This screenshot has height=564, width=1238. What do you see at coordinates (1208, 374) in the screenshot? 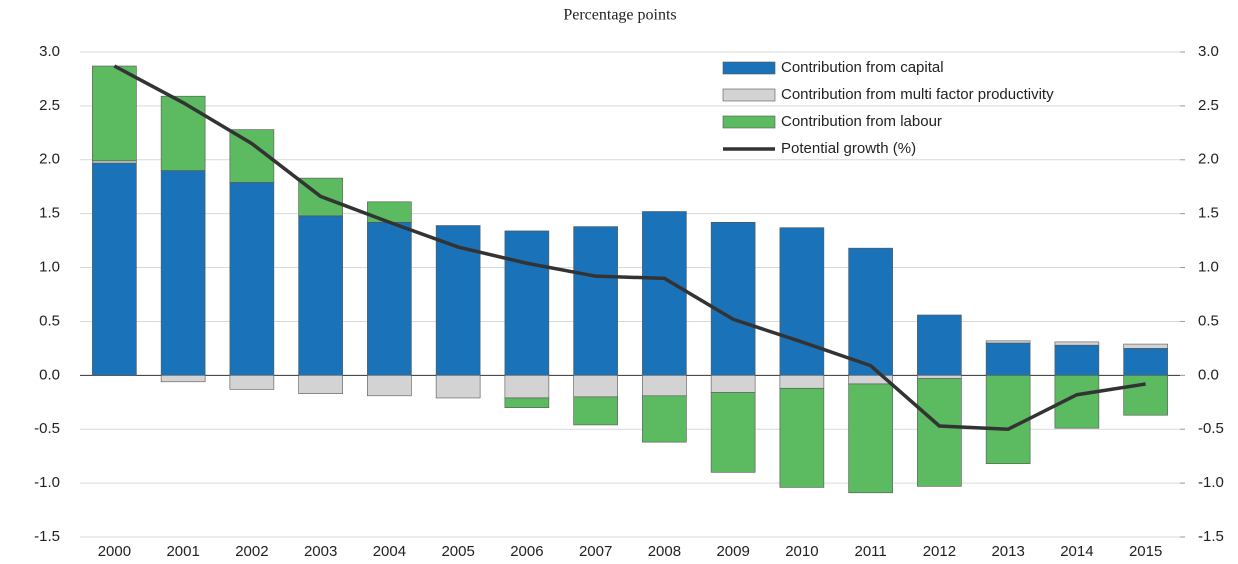
I see `y2-tick-label: 0.0` at bounding box center [1208, 374].